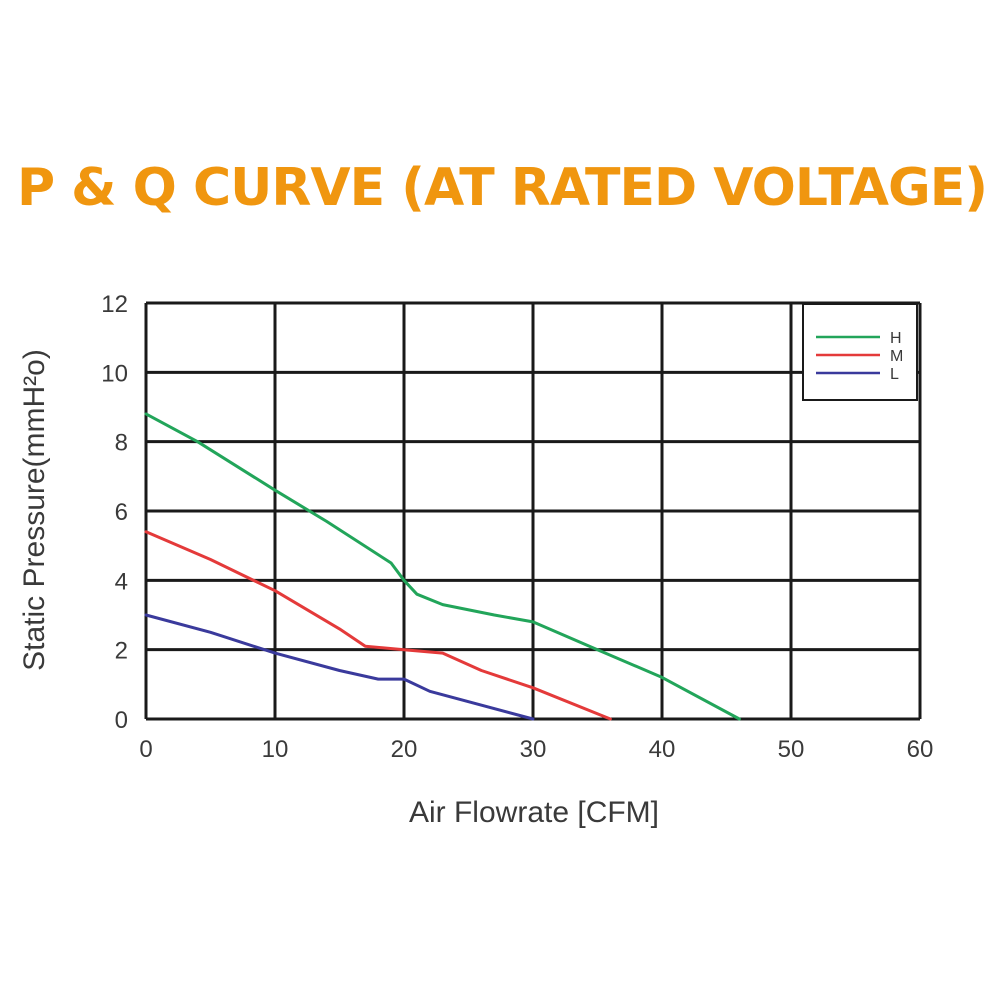 The image size is (1004, 1004). What do you see at coordinates (896, 338) in the screenshot?
I see `legend-label-H: H` at bounding box center [896, 338].